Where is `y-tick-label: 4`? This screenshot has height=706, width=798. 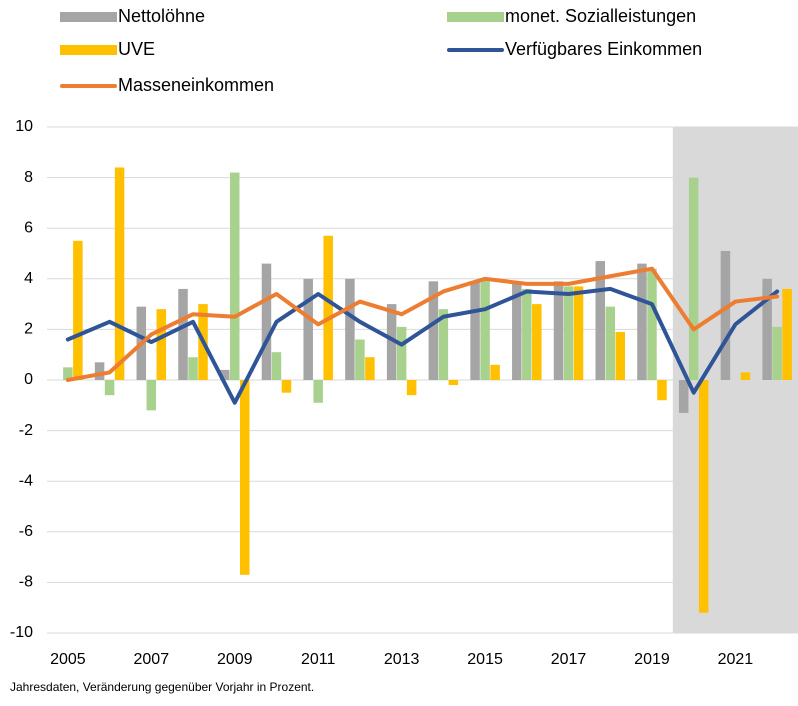
y-tick-label: 4 is located at coordinates (28, 278).